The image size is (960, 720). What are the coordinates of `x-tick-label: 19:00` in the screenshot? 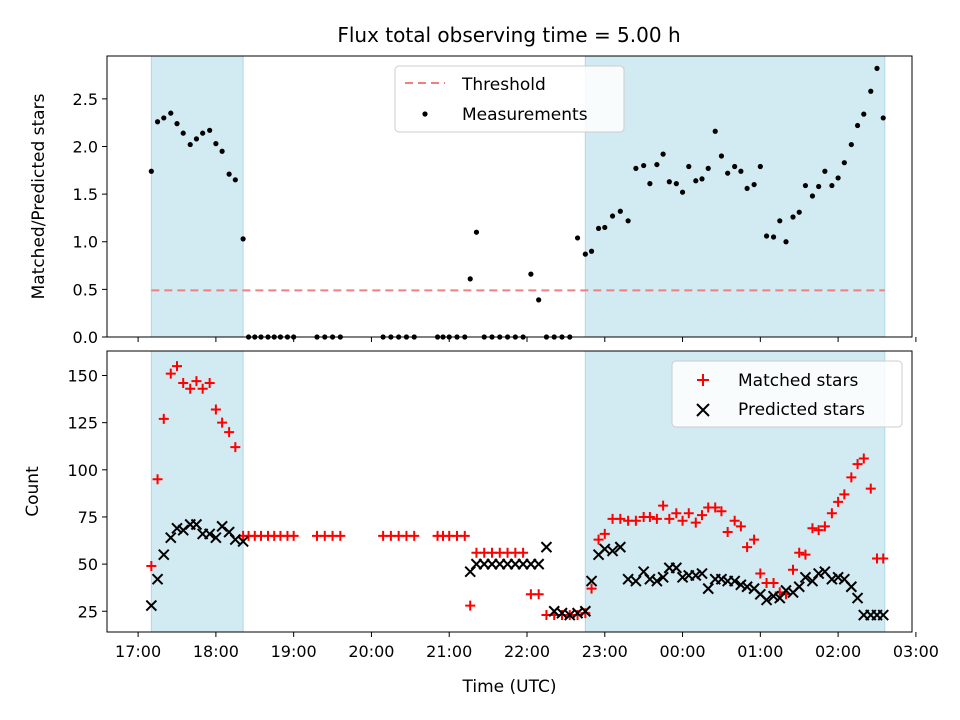 It's located at (294, 651).